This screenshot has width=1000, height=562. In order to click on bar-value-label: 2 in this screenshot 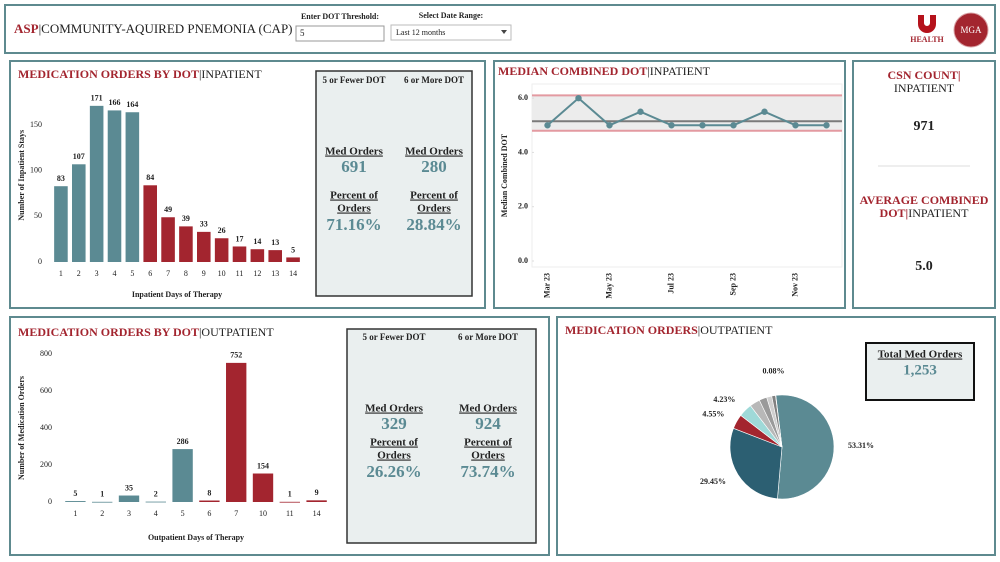, I will do `click(156, 493)`.